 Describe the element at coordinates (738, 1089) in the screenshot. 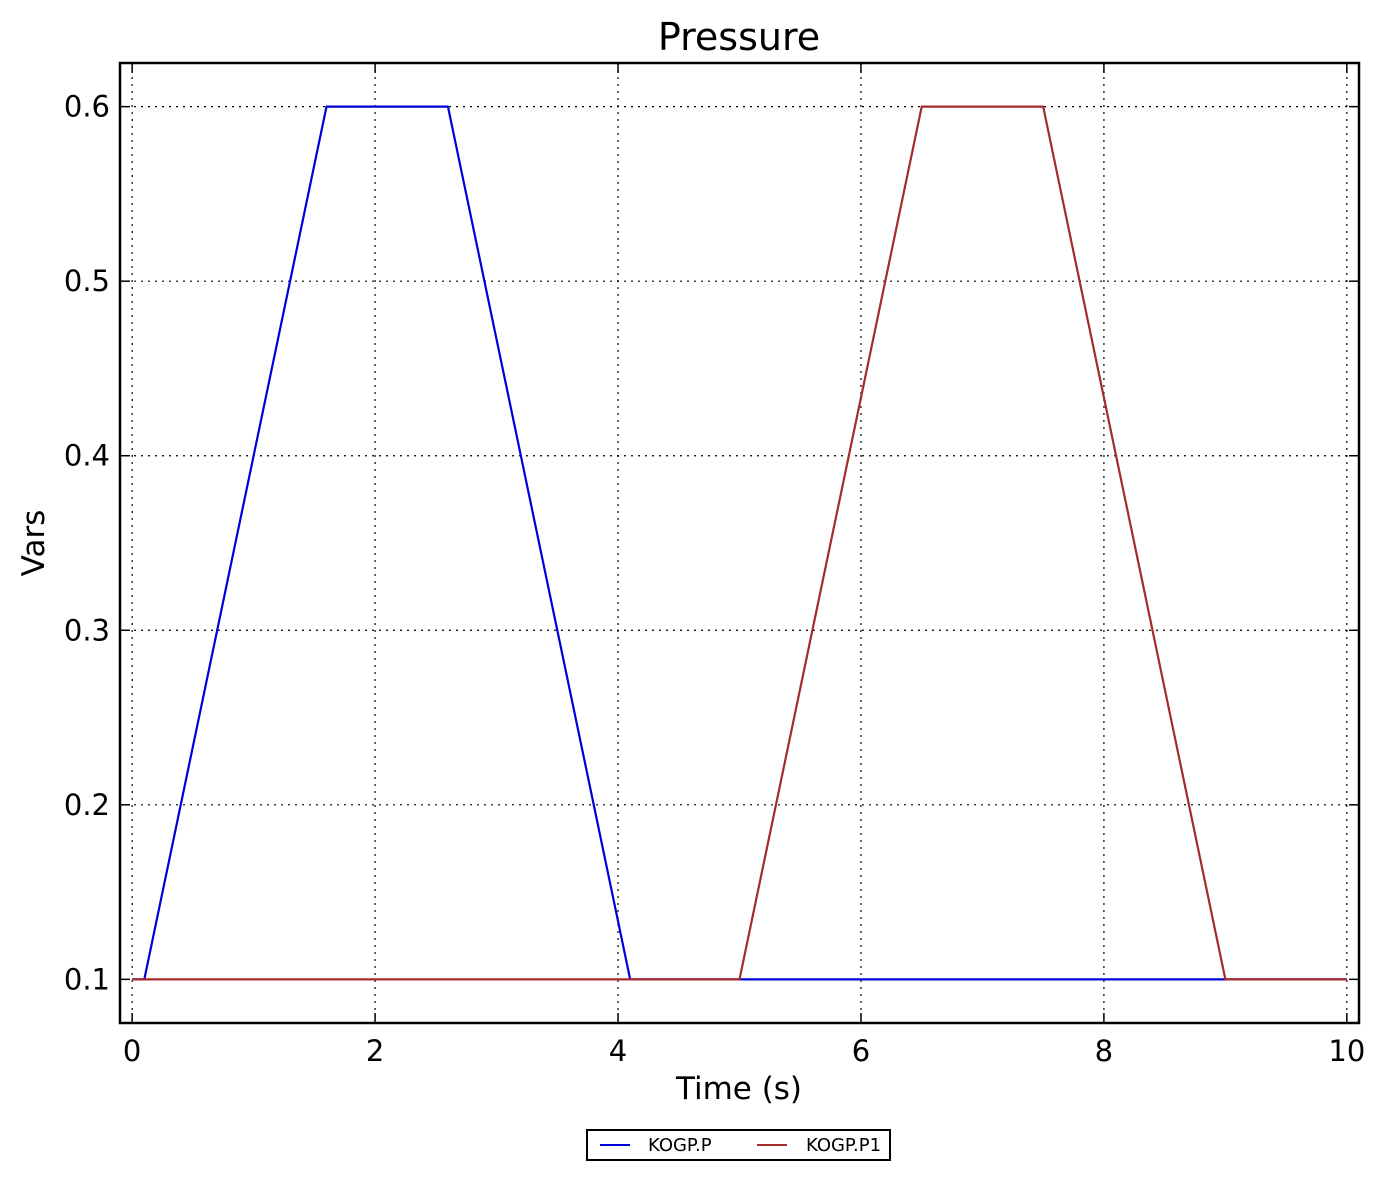

I see `x-axis-label: Time (s)` at that location.